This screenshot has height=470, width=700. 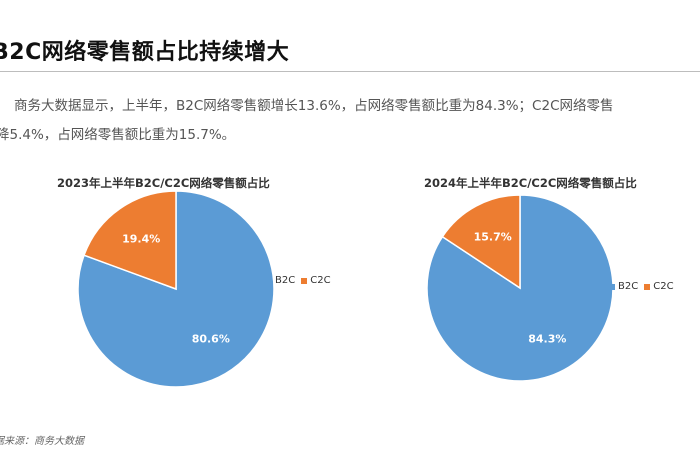 I want to click on pie-chart-2023: 80.6% 19.4%, so click(x=176, y=289).